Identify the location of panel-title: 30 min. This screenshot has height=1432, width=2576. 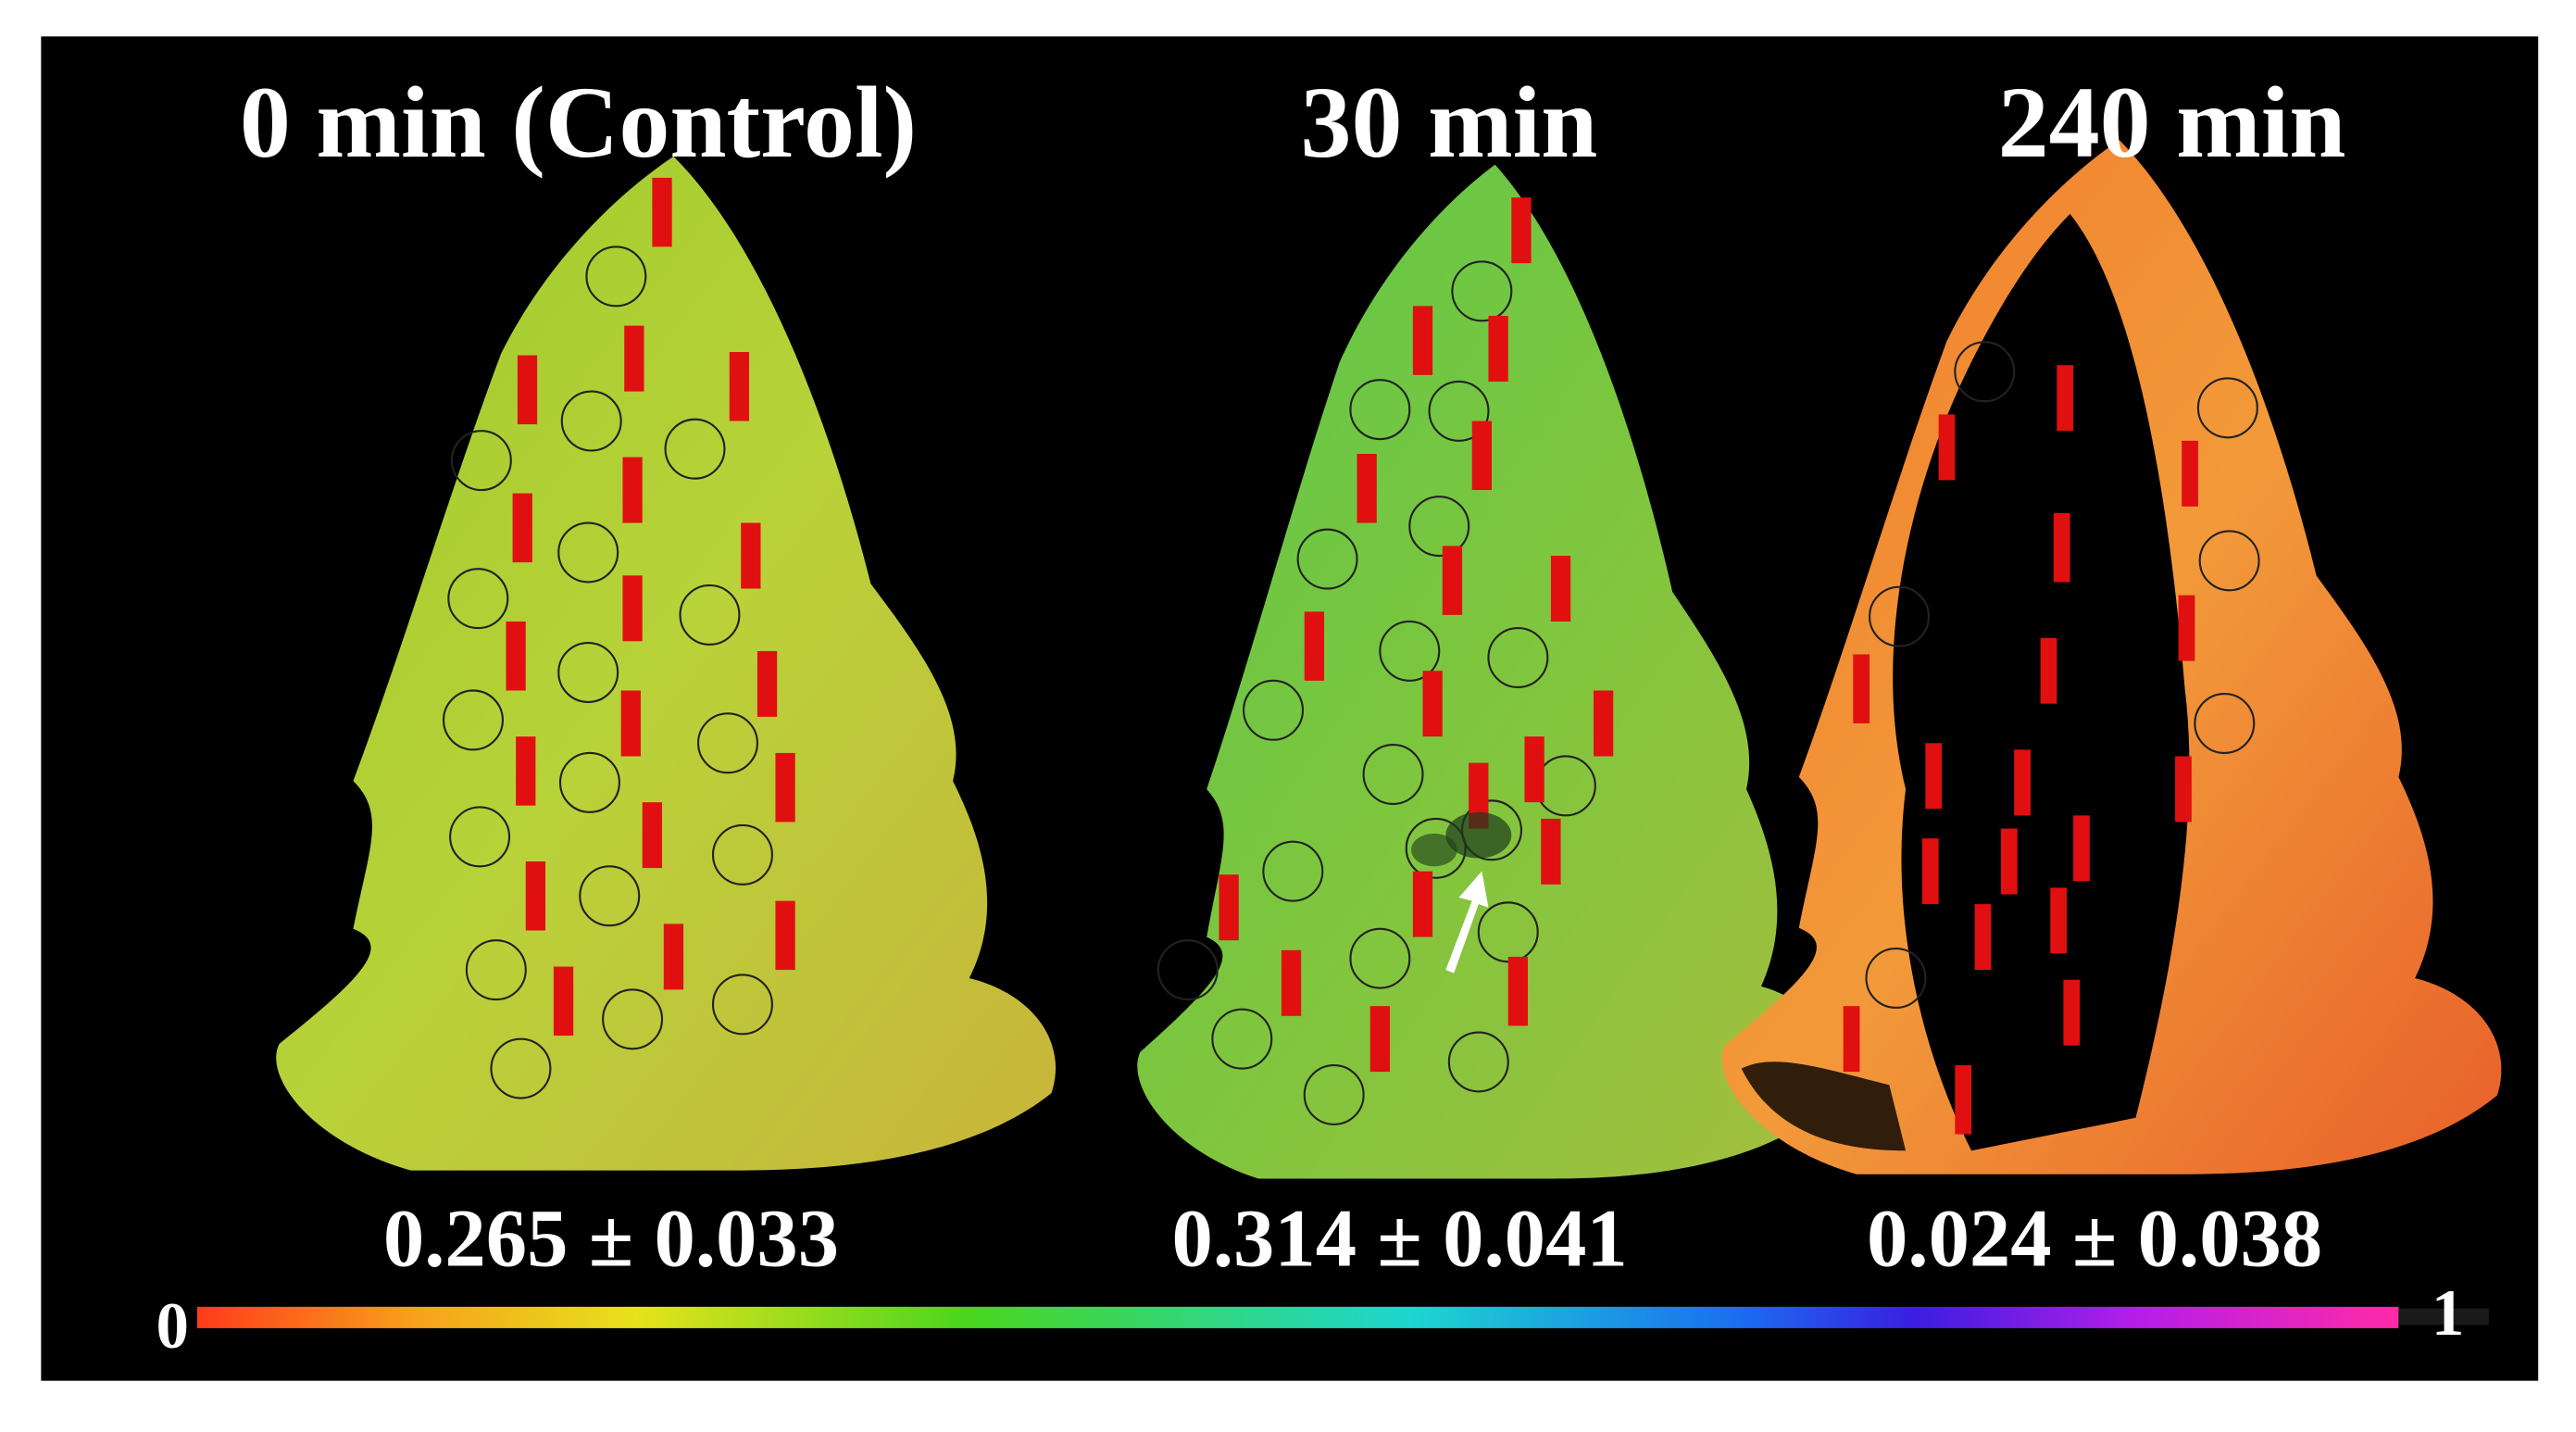
(1448, 123).